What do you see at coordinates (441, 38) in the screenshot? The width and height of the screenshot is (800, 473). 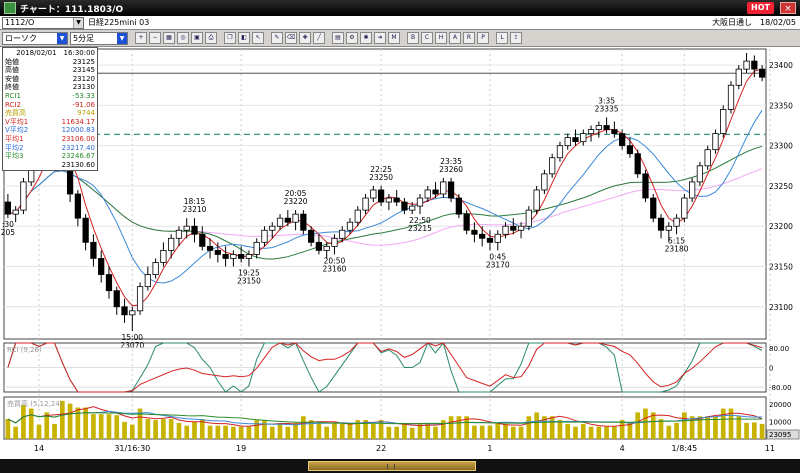 I see `hl-icon: H` at bounding box center [441, 38].